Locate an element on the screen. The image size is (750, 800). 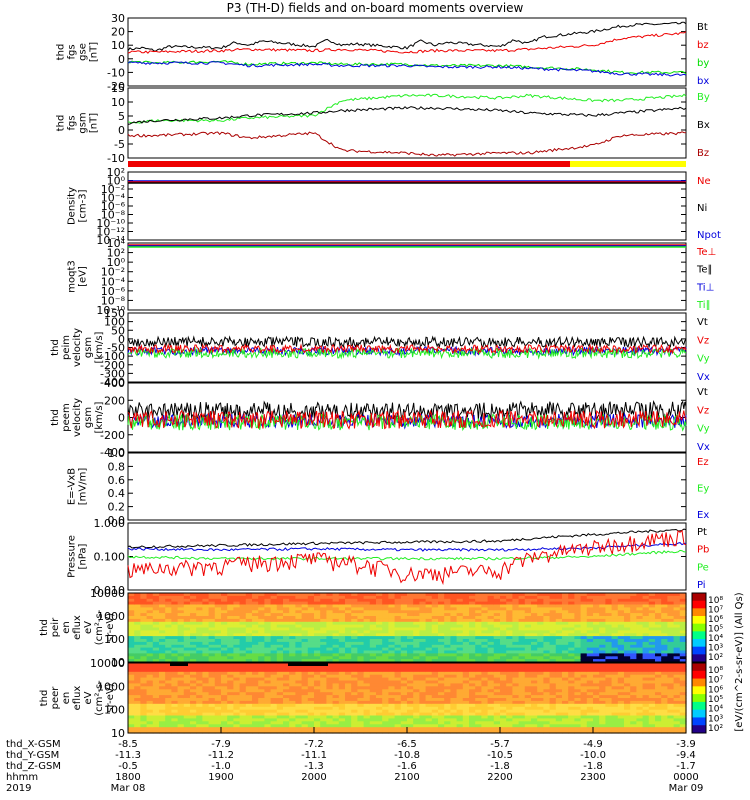
ytick-label: 10⁻⁴ is located at coordinates (113, 281).